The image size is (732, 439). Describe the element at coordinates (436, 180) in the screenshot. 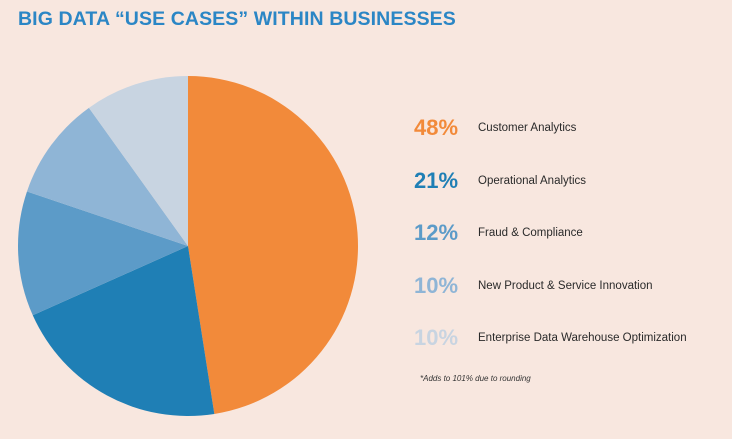

I see `legend-percent: 21%` at that location.